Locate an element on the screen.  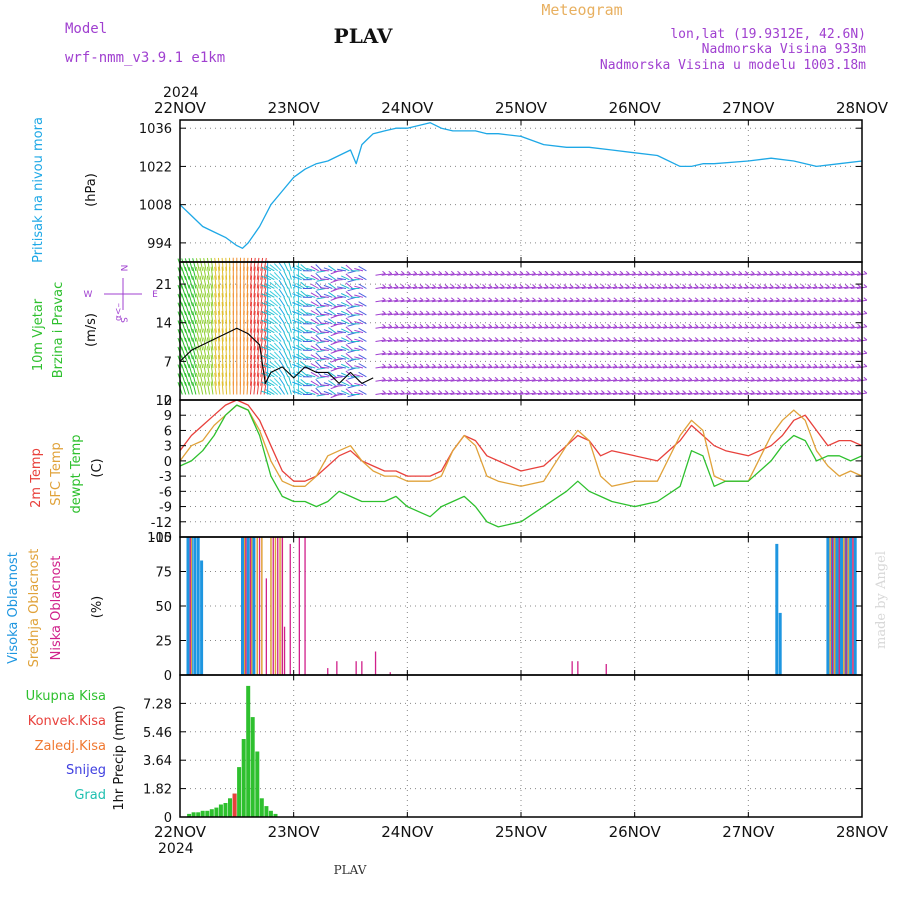
y-tick-label: 14 is located at coordinates (163, 324).